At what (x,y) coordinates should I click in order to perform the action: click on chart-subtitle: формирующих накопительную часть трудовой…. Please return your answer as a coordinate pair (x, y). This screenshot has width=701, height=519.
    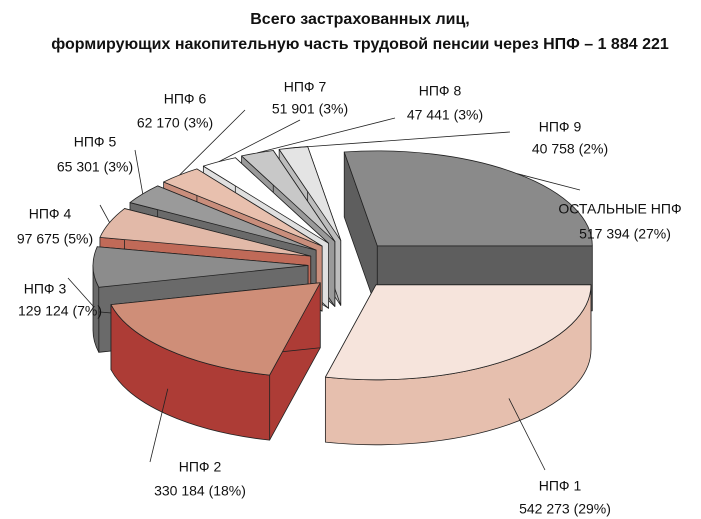
    Looking at the image, I should click on (360, 44).